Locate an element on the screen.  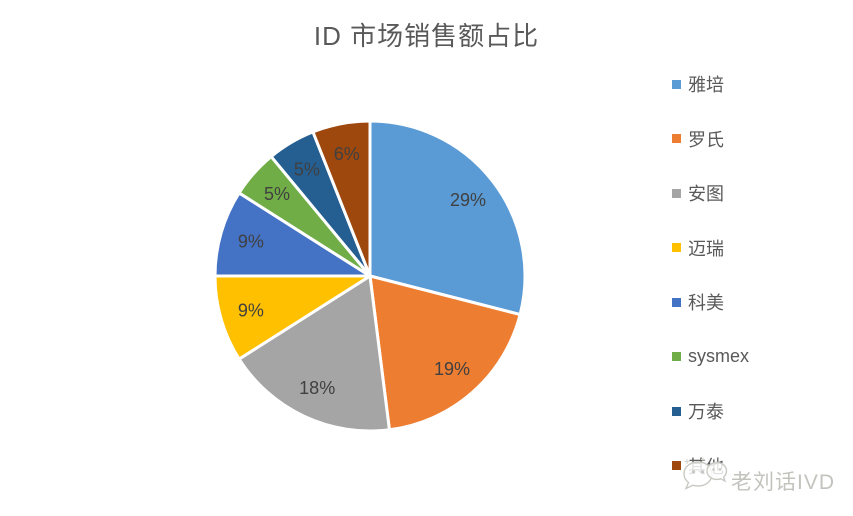
pie-data-label-科美: 9% is located at coordinates (251, 241).